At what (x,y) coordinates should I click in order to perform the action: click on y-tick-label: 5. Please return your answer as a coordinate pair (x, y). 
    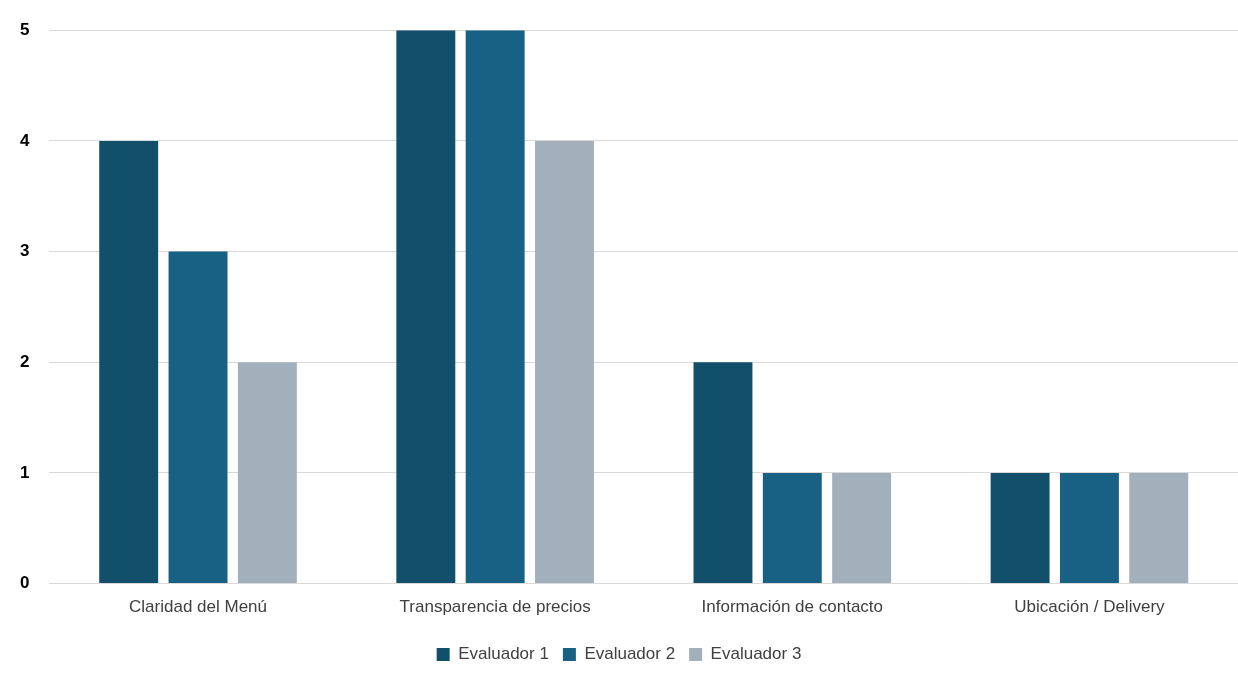
    Looking at the image, I should click on (24, 29).